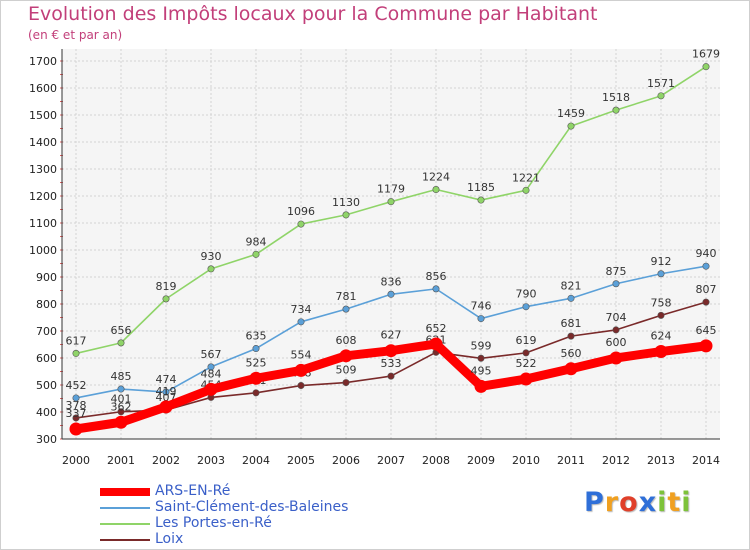 Image resolution: width=750 pixels, height=550 pixels. I want to click on data-label-1: 856, so click(436, 276).